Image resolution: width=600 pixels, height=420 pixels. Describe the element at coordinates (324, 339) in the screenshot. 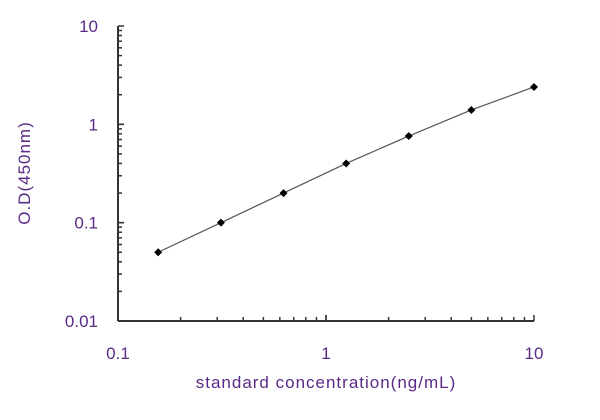

I see `x-axis-ticks: 0.1 1 10` at that location.